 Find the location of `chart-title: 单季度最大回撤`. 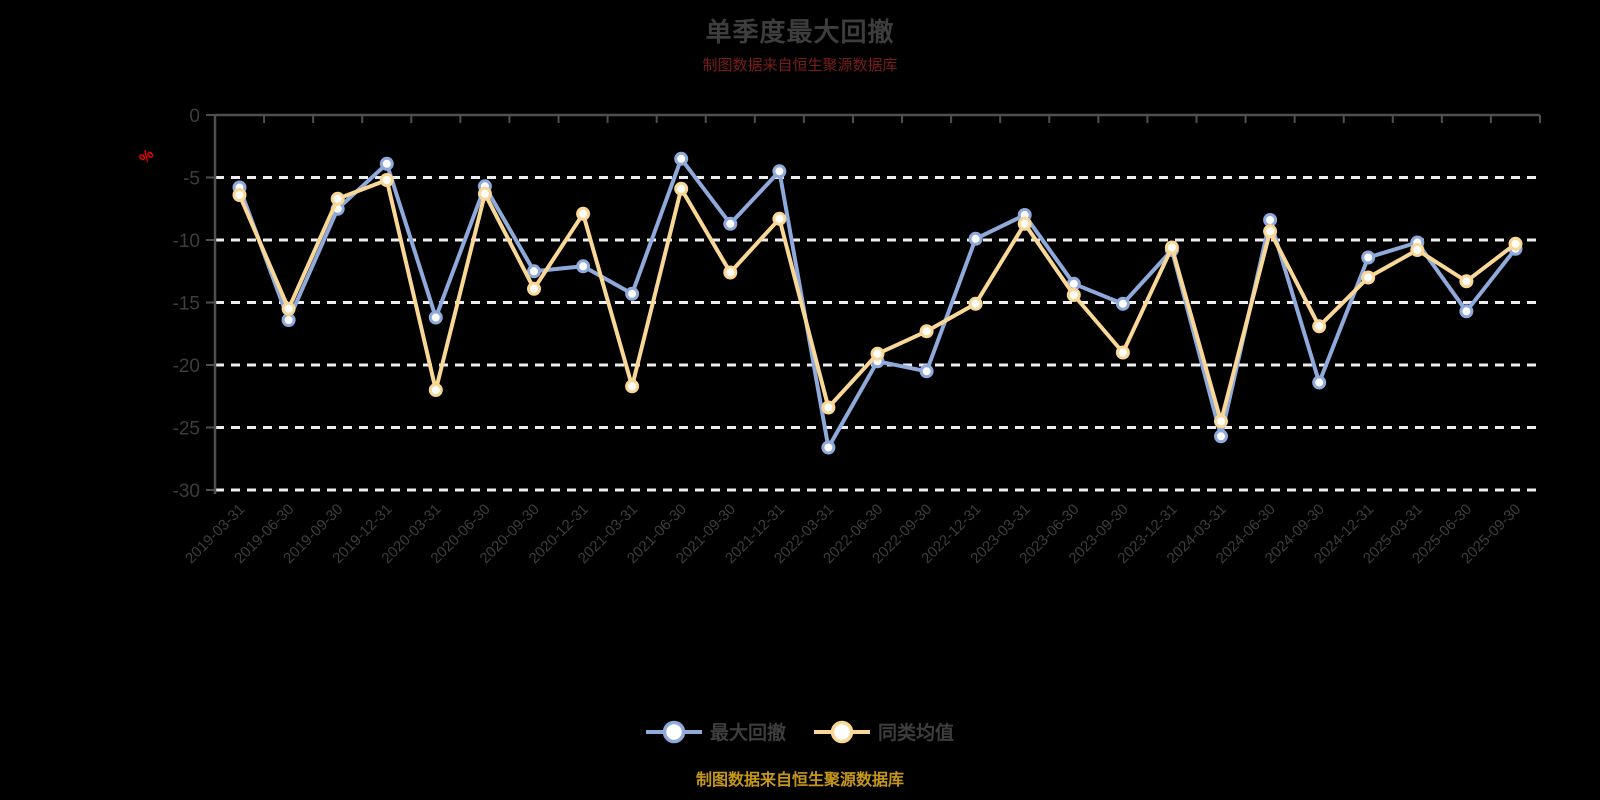

chart-title: 单季度最大回撤 is located at coordinates (800, 32).